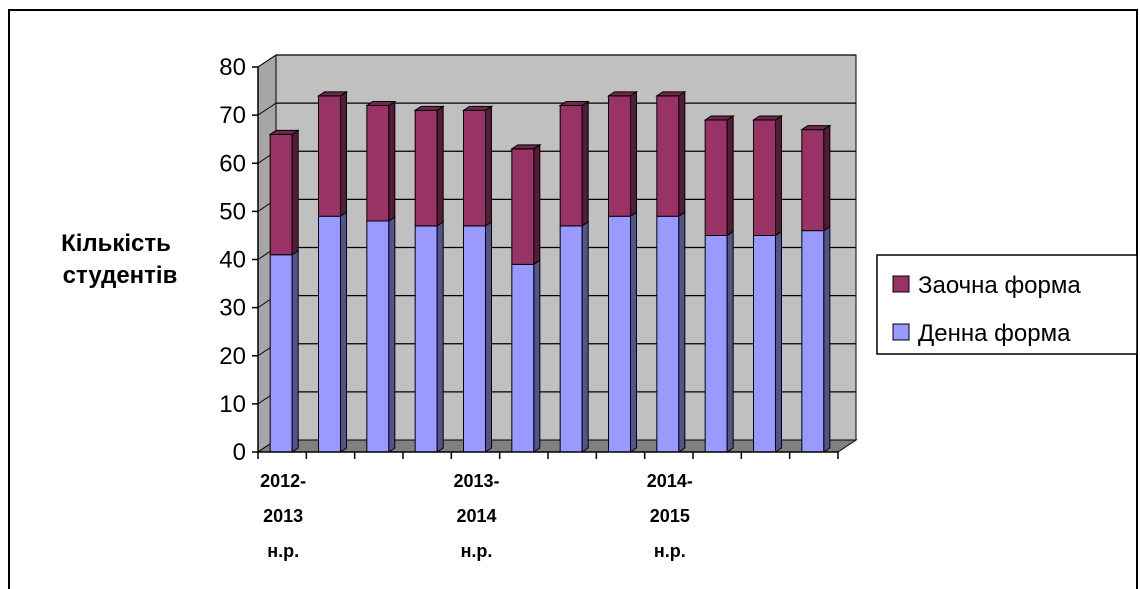 This screenshot has height=589, width=1140. What do you see at coordinates (670, 551) in the screenshot?
I see `x-category-label-8-line-2: н.р.` at bounding box center [670, 551].